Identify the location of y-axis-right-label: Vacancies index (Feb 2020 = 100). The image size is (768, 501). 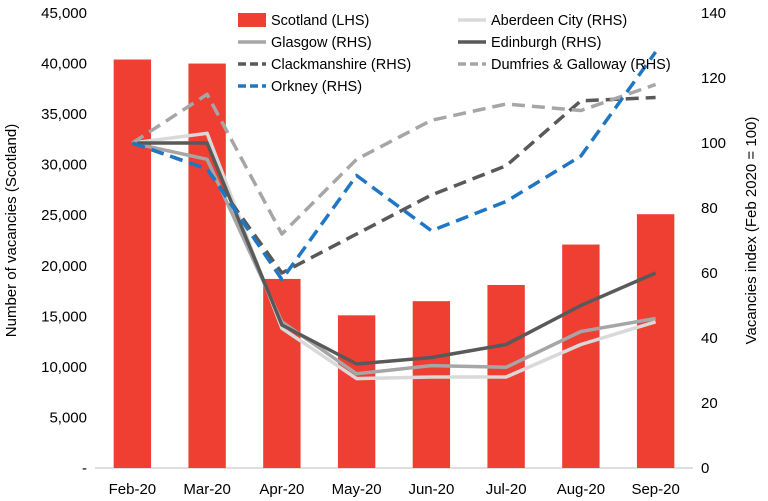
(751, 231).